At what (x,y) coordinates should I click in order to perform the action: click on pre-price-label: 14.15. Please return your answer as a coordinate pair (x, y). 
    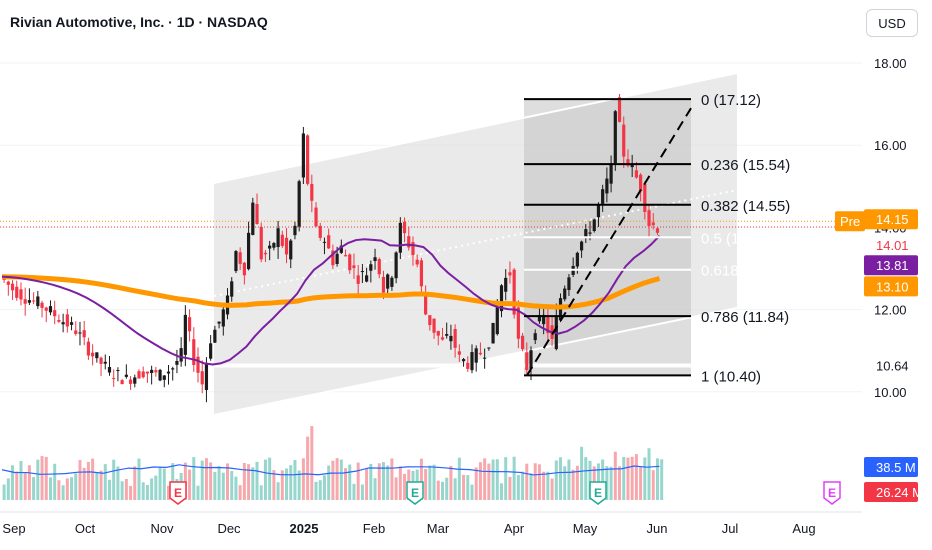
    Looking at the image, I should click on (892, 219).